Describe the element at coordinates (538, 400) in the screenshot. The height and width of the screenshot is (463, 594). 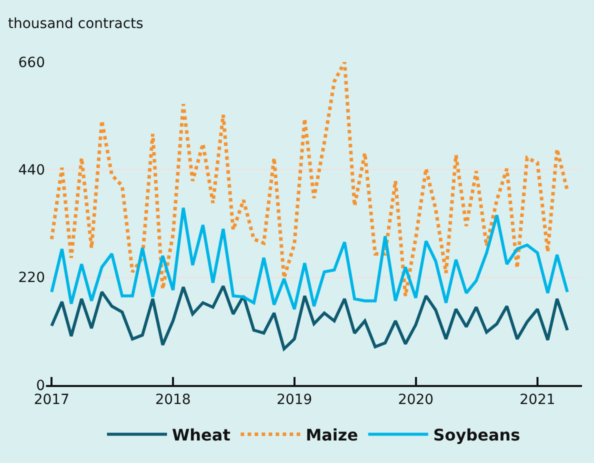
I see `x-tick-label: 2021` at that location.